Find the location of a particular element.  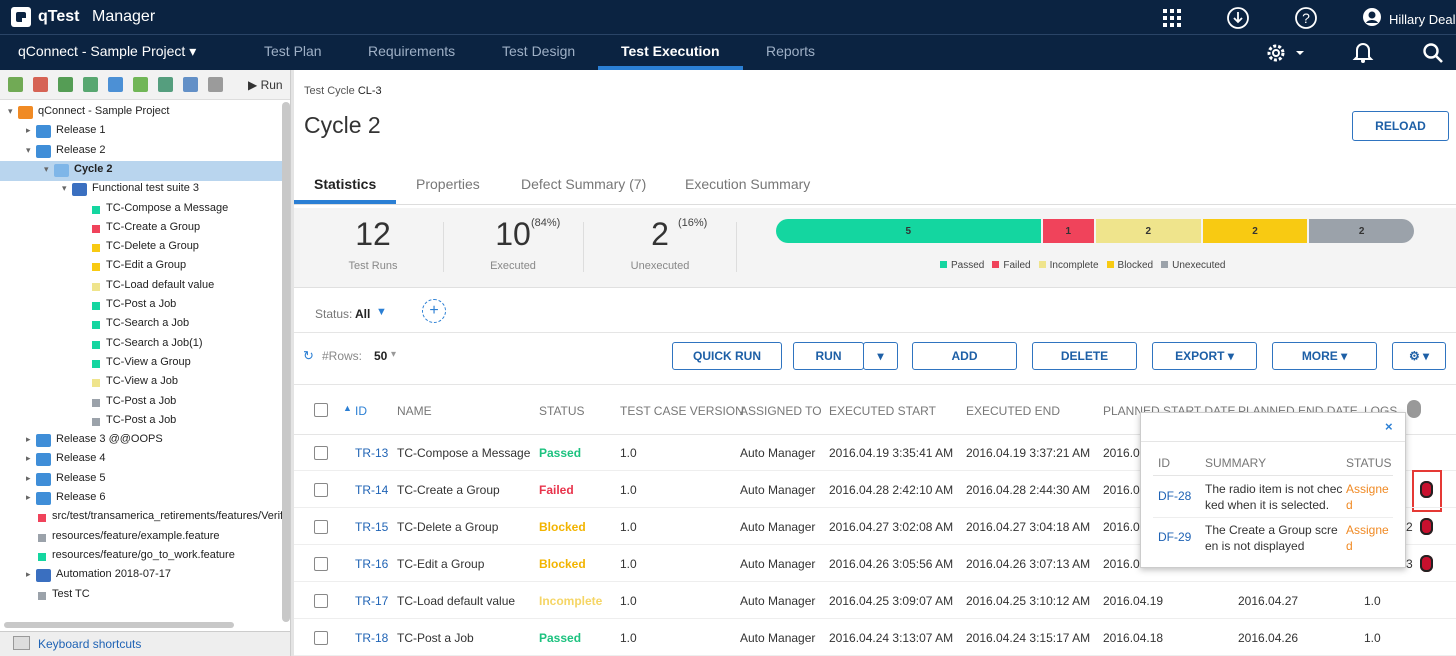

tree-node: Cycle 2 is located at coordinates (93, 168).